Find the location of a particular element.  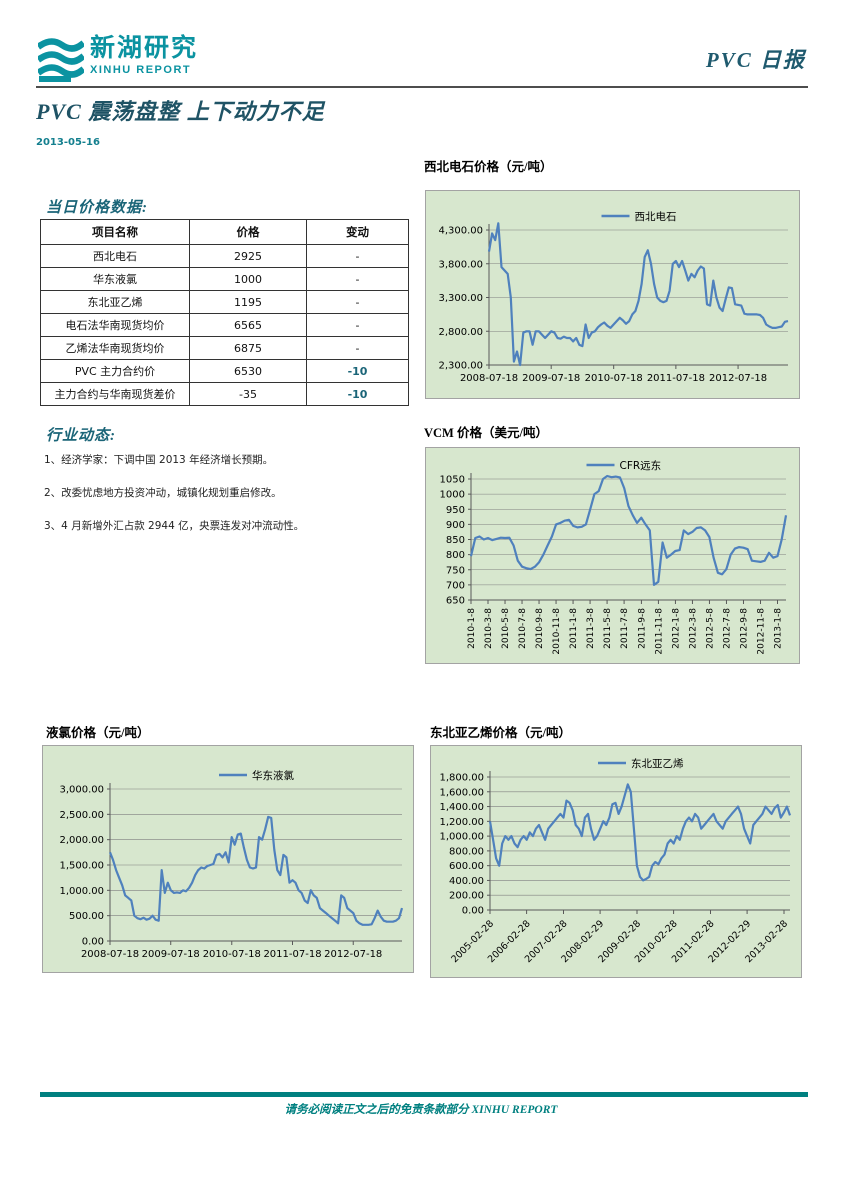

svg-text: 2012-7-8 is located at coordinates (727, 628).